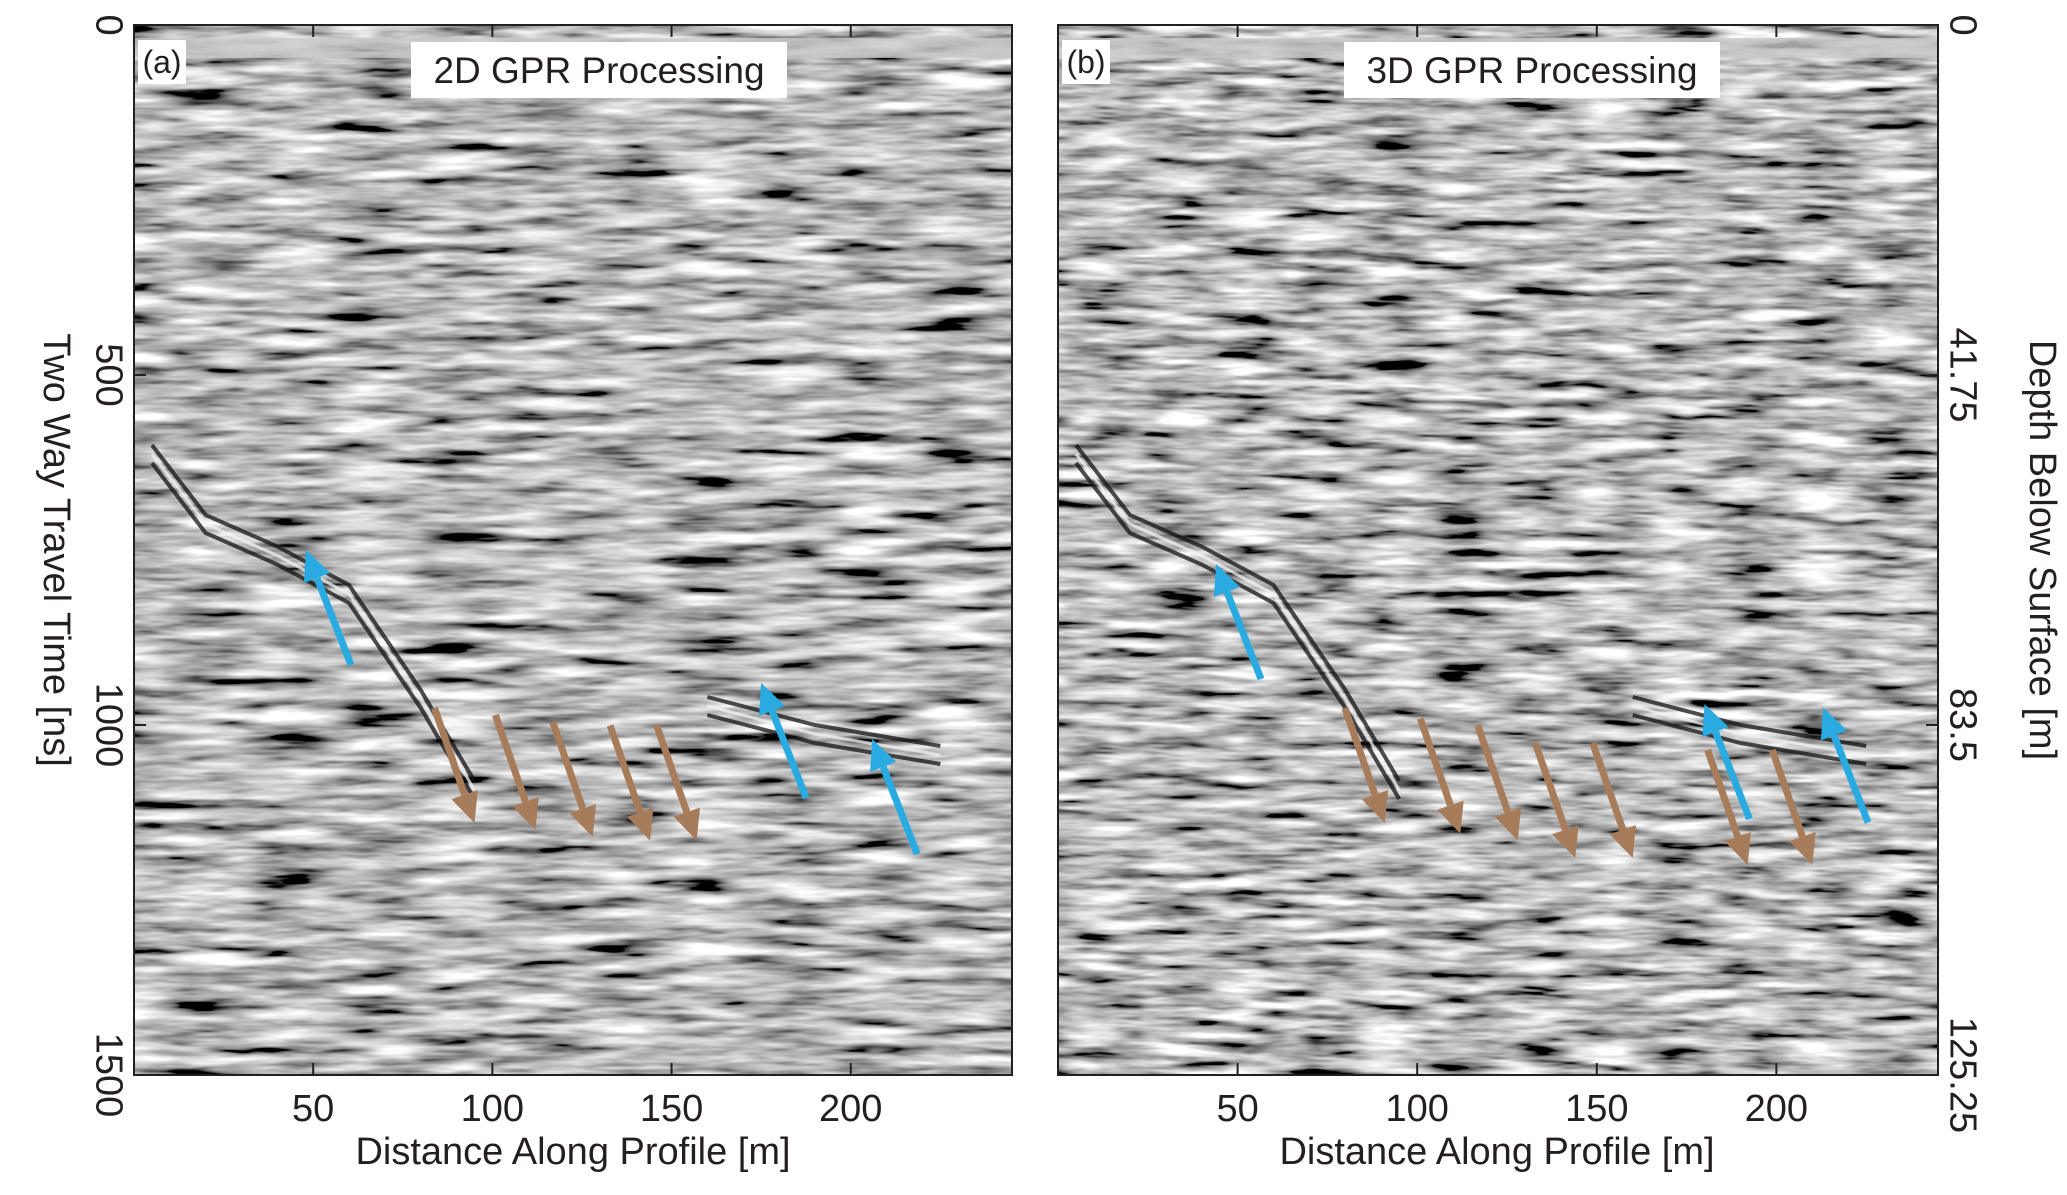 This screenshot has width=2067, height=1195. Describe the element at coordinates (1963, 374) in the screenshot. I see `y-tick-label: 41.75` at that location.